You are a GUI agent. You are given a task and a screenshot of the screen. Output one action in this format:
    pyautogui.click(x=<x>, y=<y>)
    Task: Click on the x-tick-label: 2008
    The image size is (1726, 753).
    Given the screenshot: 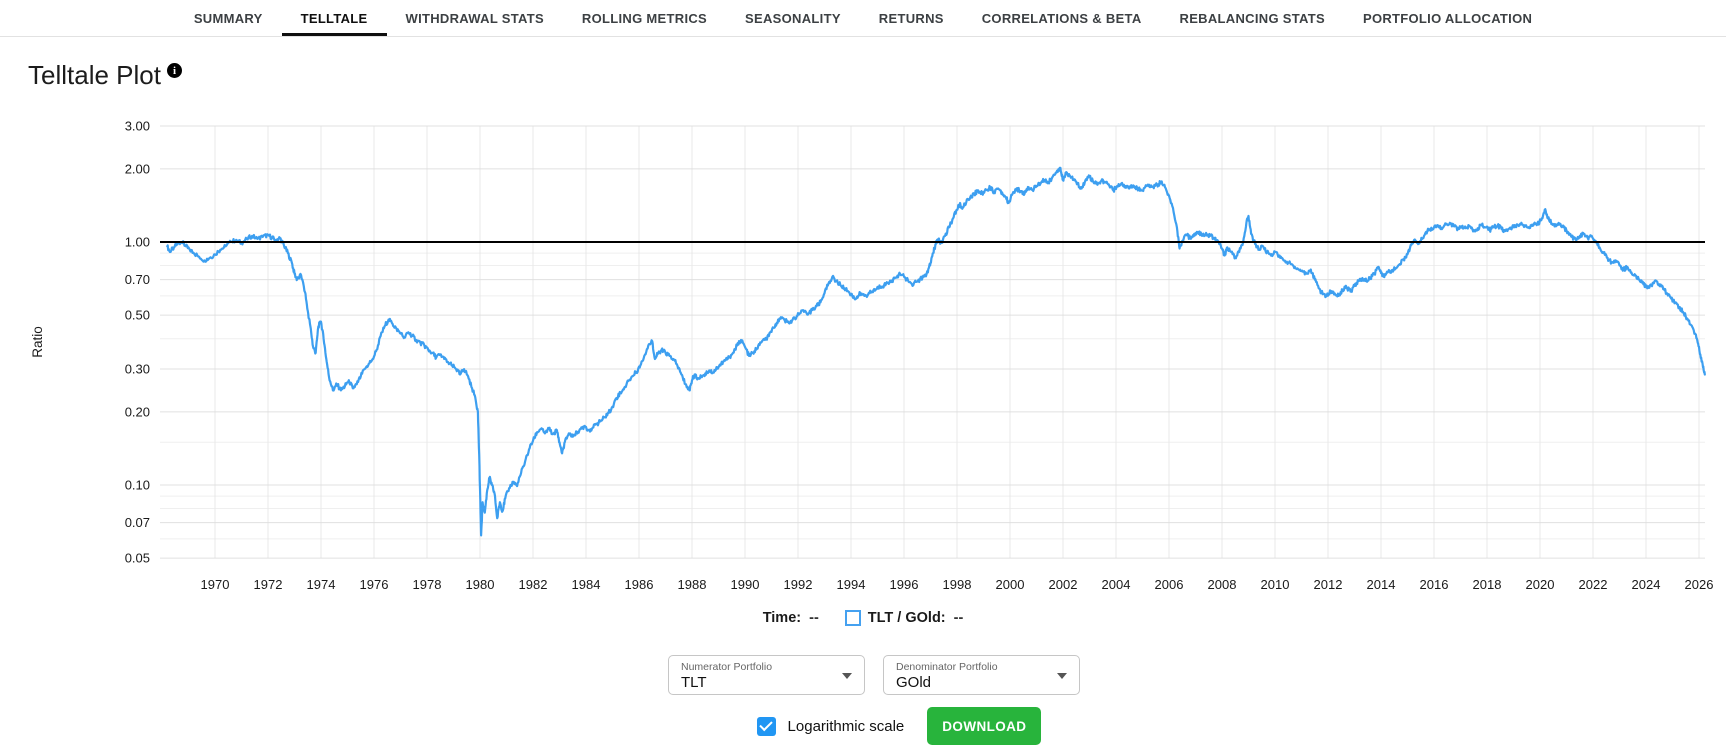 What is the action you would take?
    pyautogui.click(x=1222, y=584)
    